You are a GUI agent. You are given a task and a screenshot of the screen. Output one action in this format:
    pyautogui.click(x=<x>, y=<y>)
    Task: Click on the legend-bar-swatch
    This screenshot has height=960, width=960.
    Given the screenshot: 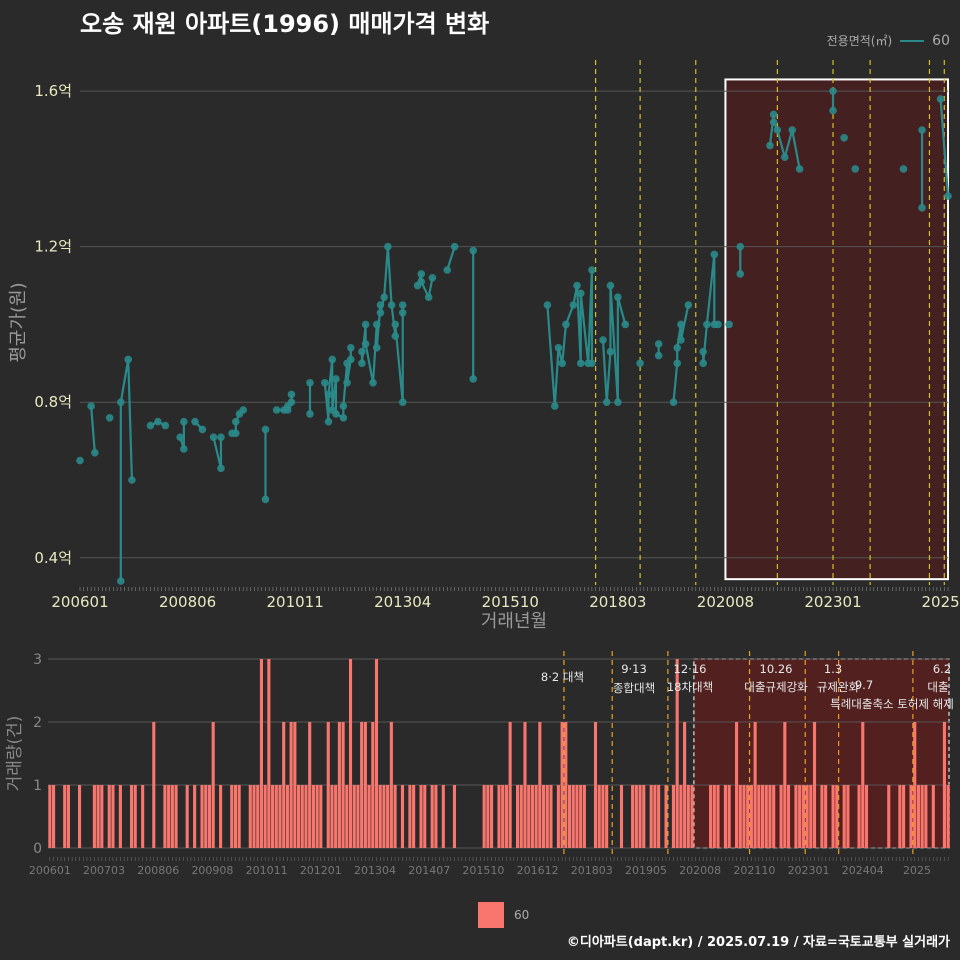 What is the action you would take?
    pyautogui.click(x=491, y=915)
    